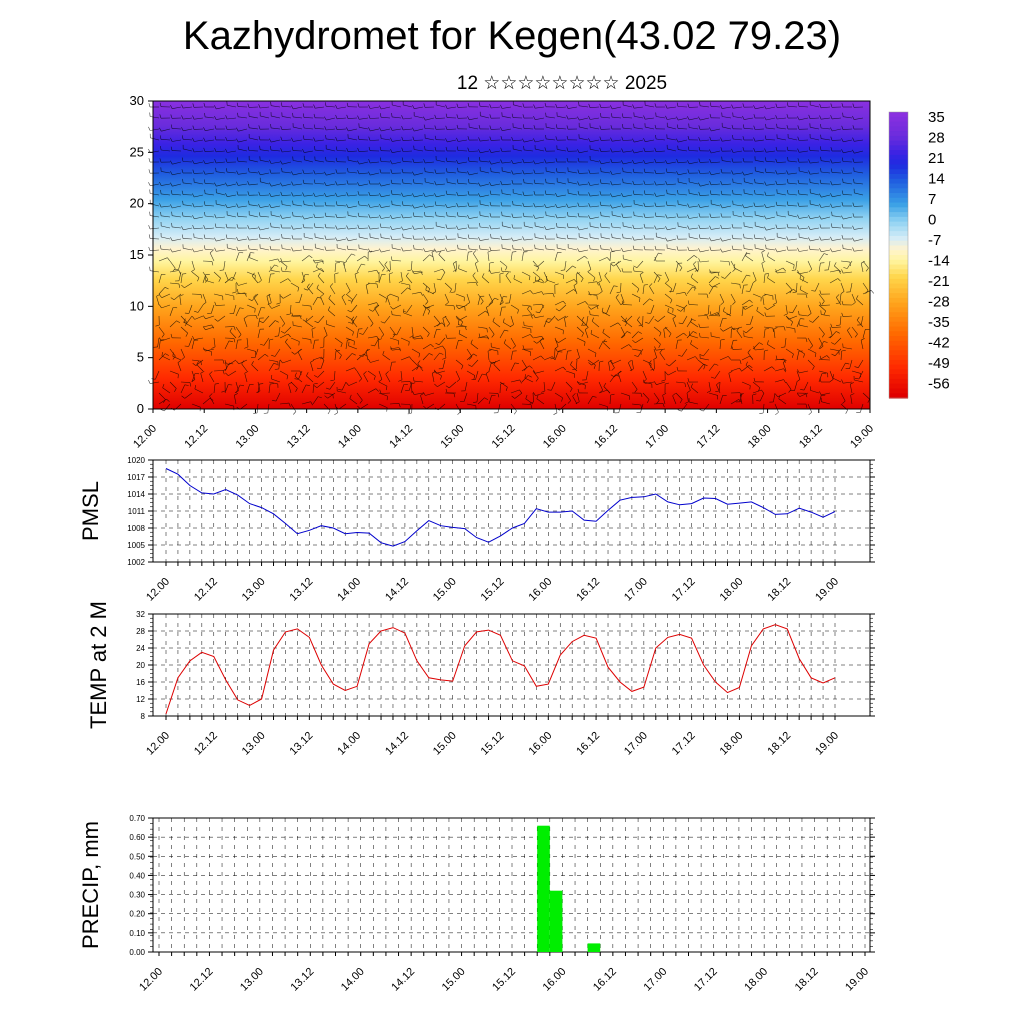  Describe the element at coordinates (136, 494) in the screenshot. I see `pmsl-y-tick-label: 1014` at that location.